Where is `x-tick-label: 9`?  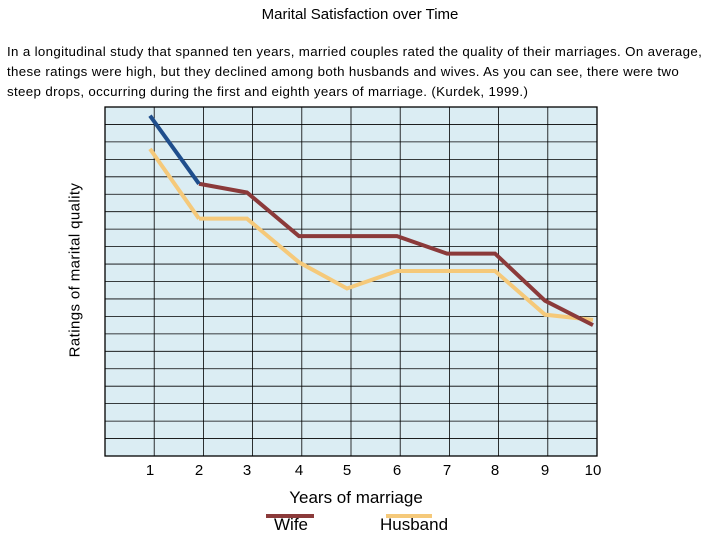 x-tick-label: 9 is located at coordinates (545, 470).